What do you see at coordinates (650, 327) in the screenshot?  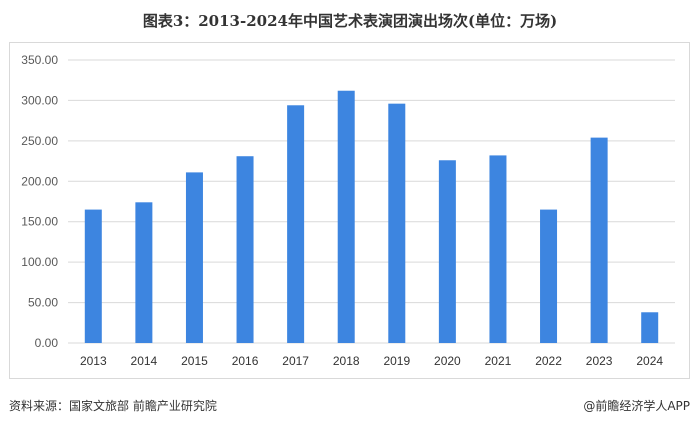 I see `bar-2024` at bounding box center [650, 327].